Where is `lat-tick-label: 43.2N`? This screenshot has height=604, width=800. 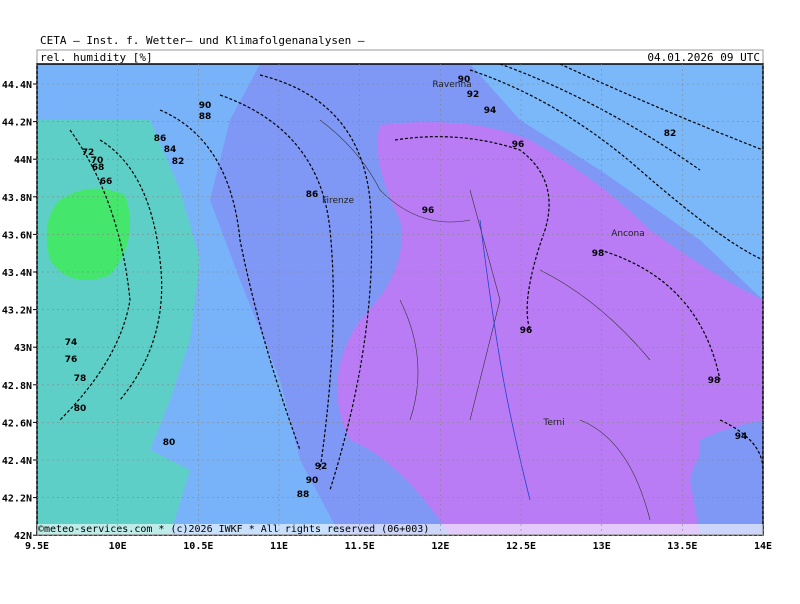 lat-tick-label: 43.2N is located at coordinates (17, 311).